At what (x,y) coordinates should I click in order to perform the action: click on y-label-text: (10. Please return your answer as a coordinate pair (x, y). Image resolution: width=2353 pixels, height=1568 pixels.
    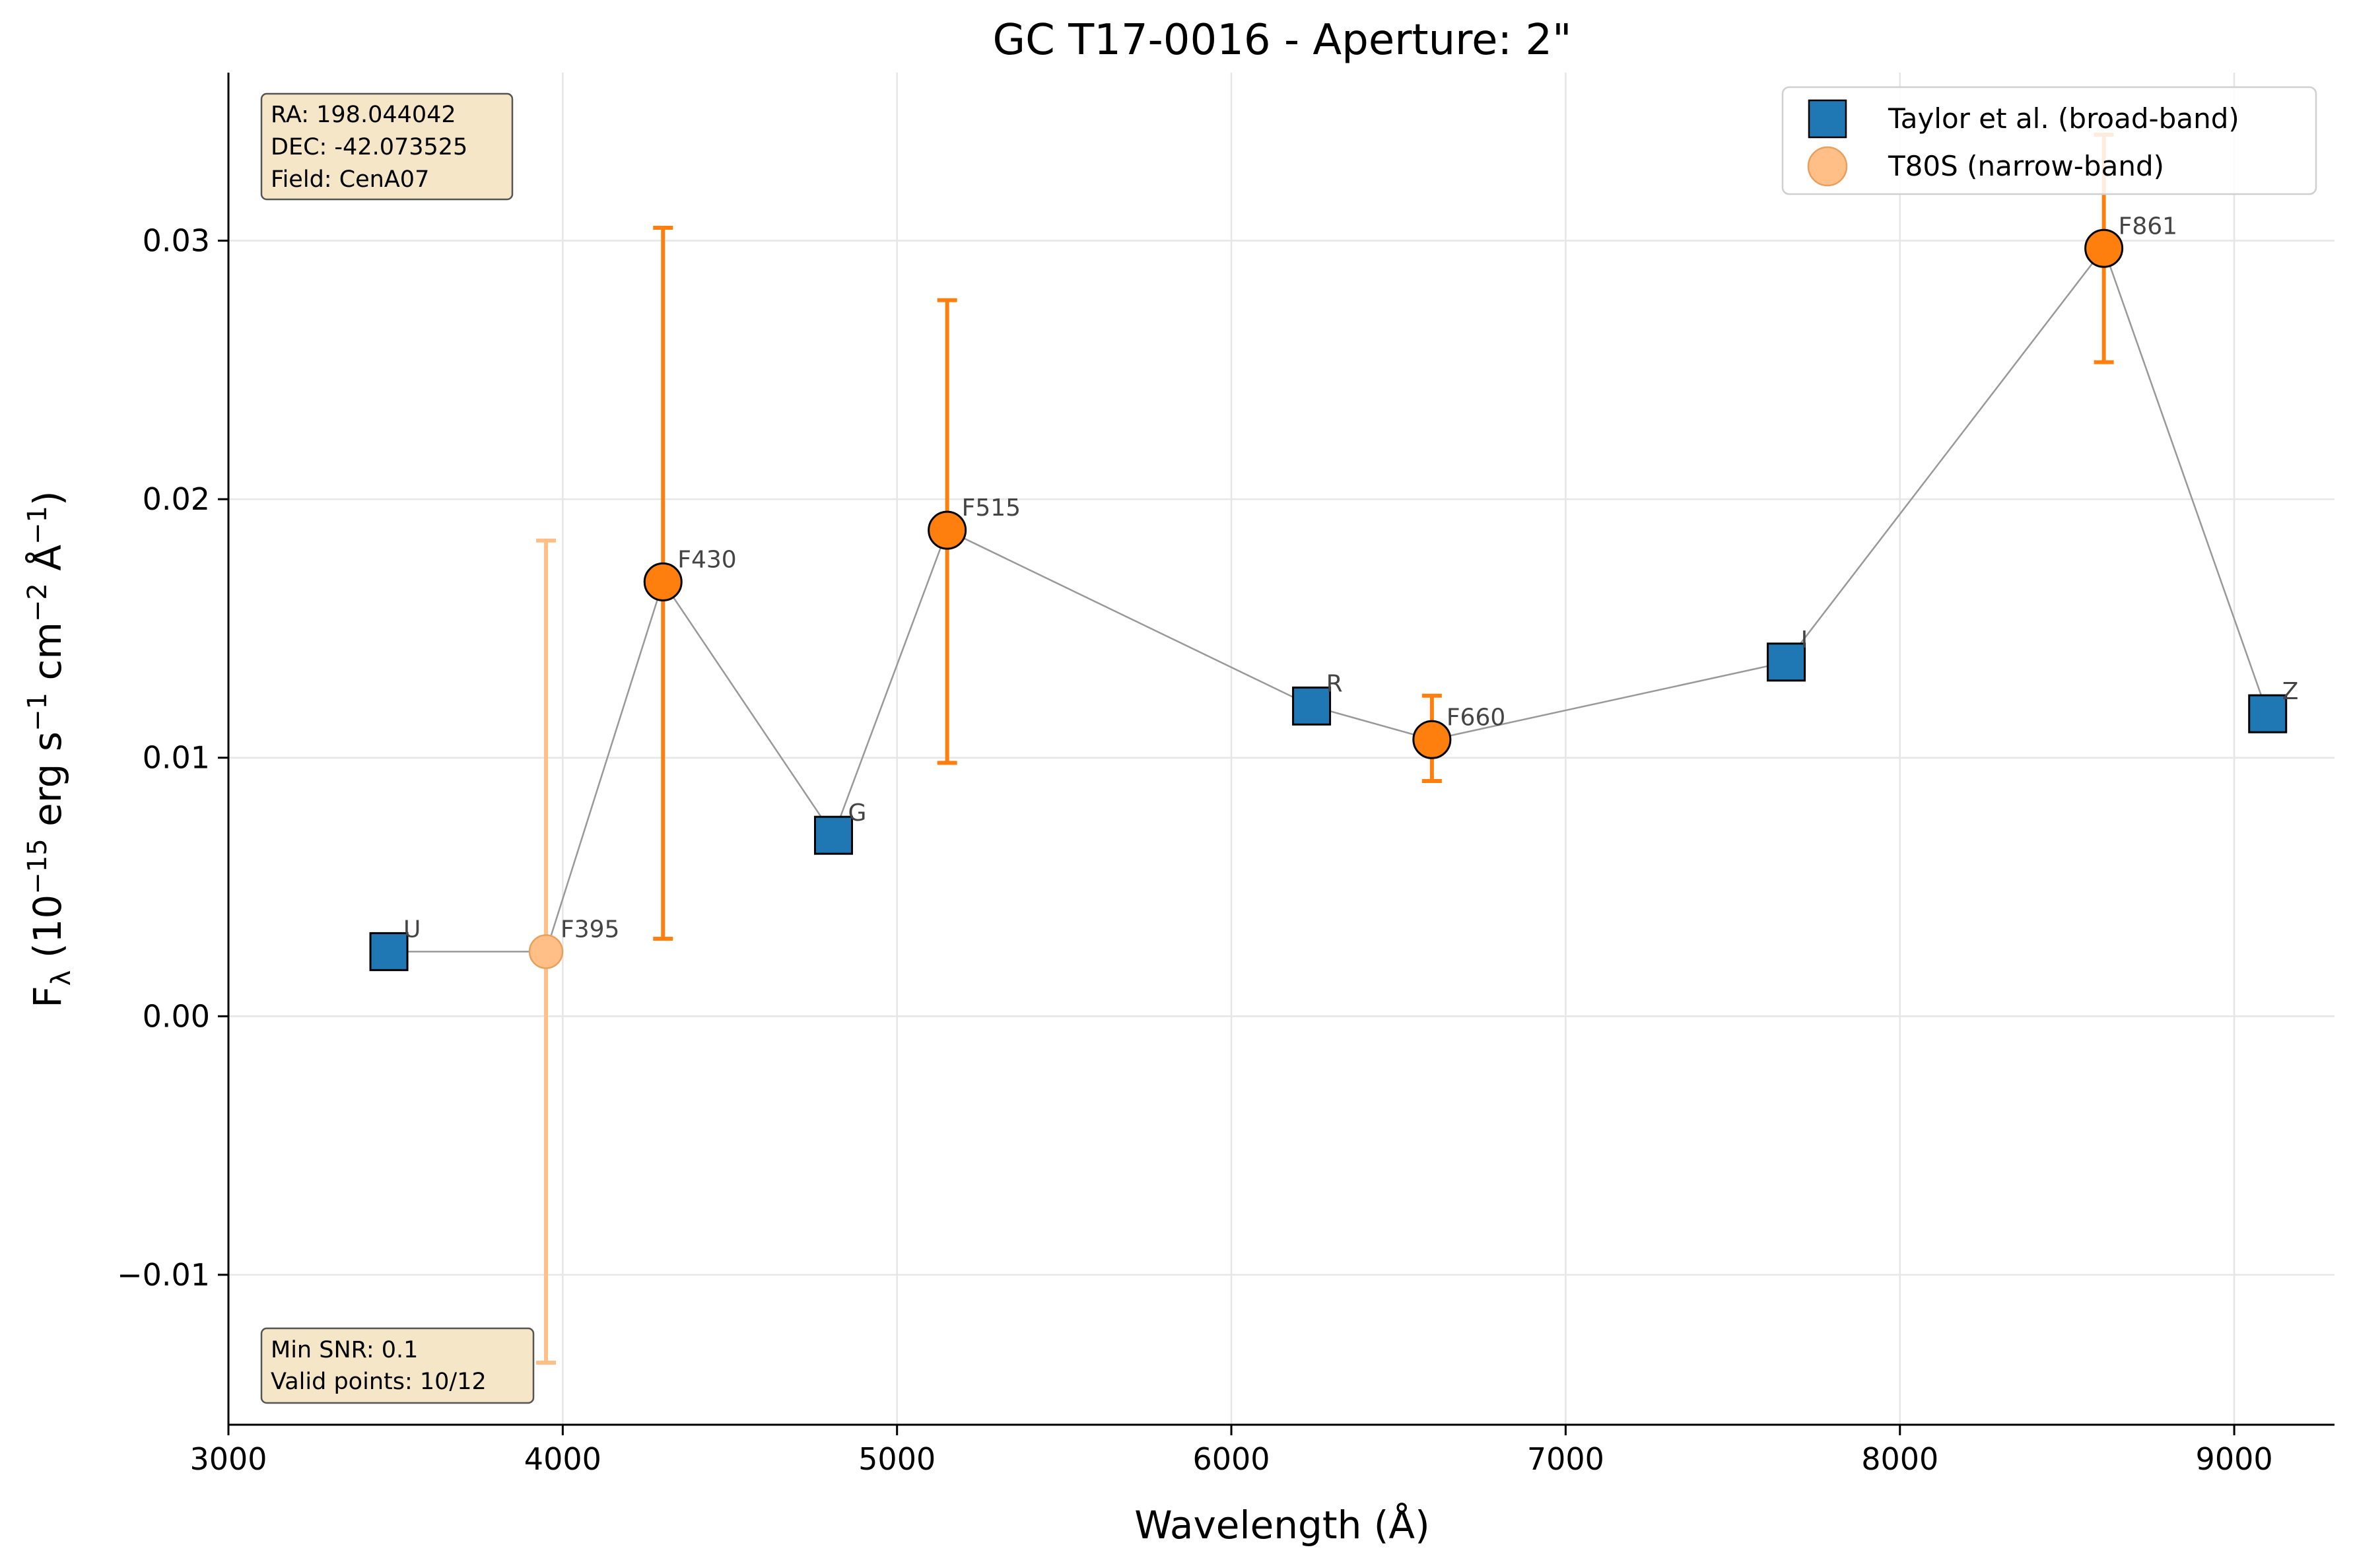
    Looking at the image, I should click on (47, 933).